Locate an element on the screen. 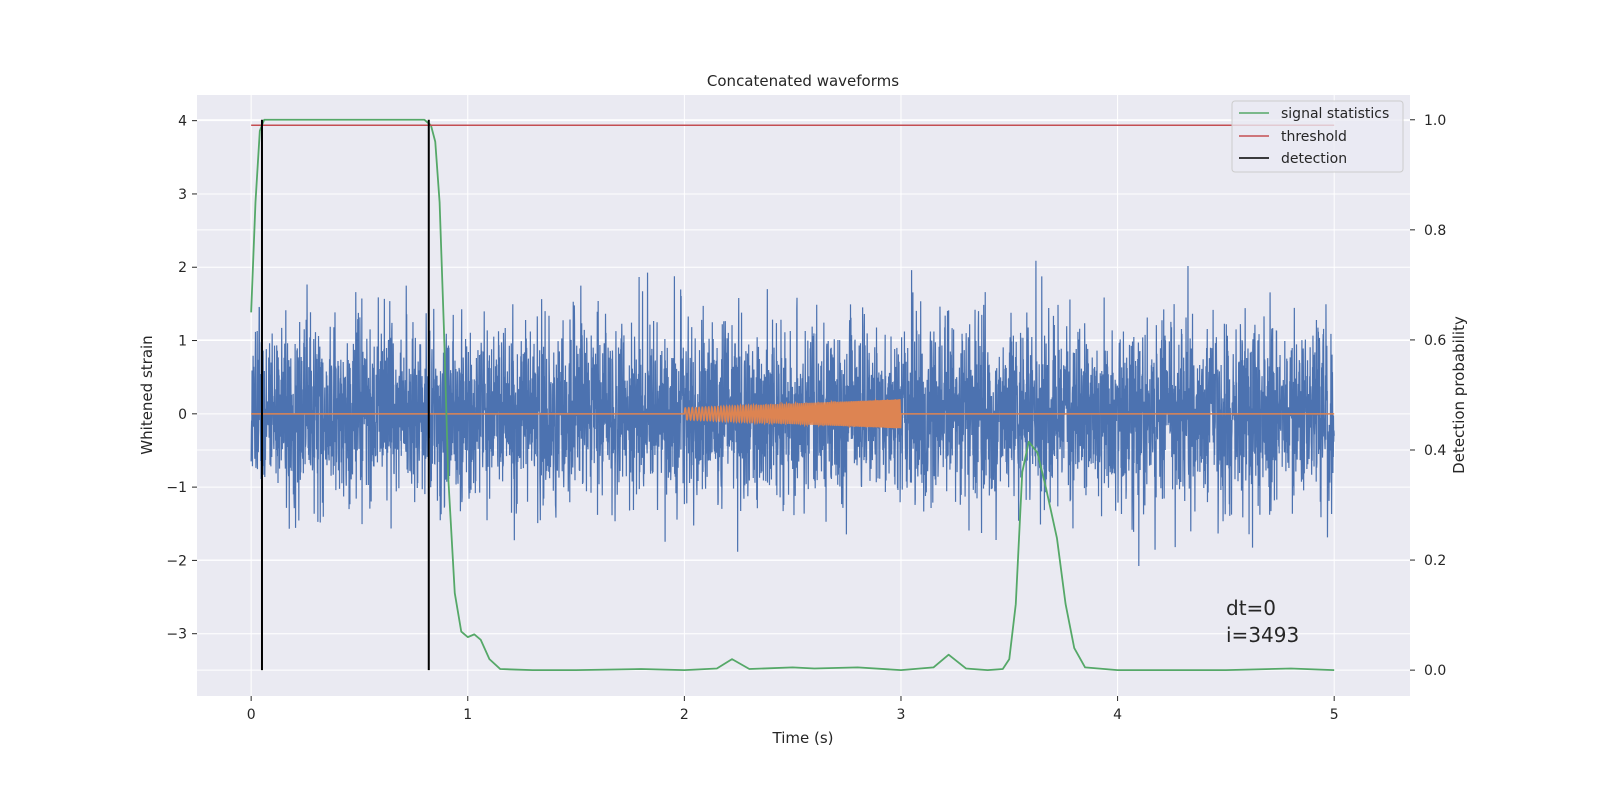 The height and width of the screenshot is (800, 1600). y-right-tick-label: 0.8 is located at coordinates (1435, 231).